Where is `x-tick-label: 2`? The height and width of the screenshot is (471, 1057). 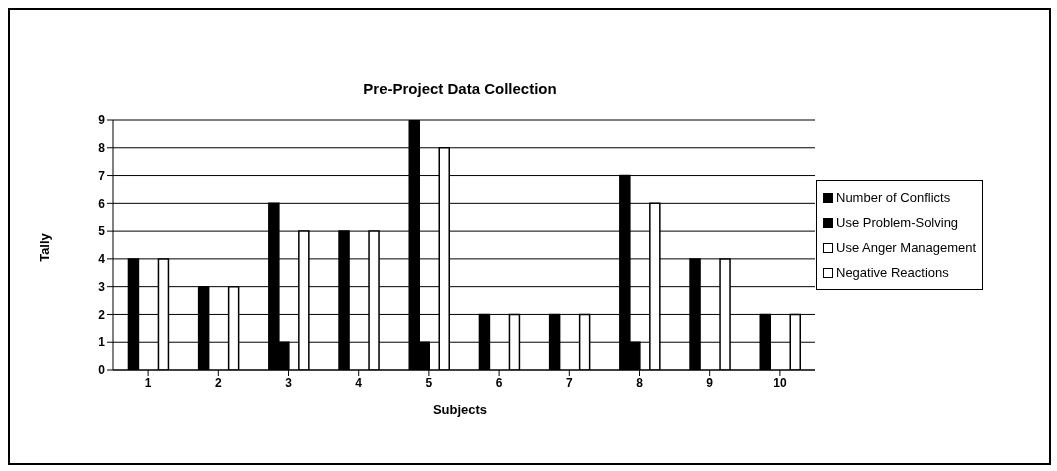 x-tick-label: 2 is located at coordinates (218, 382).